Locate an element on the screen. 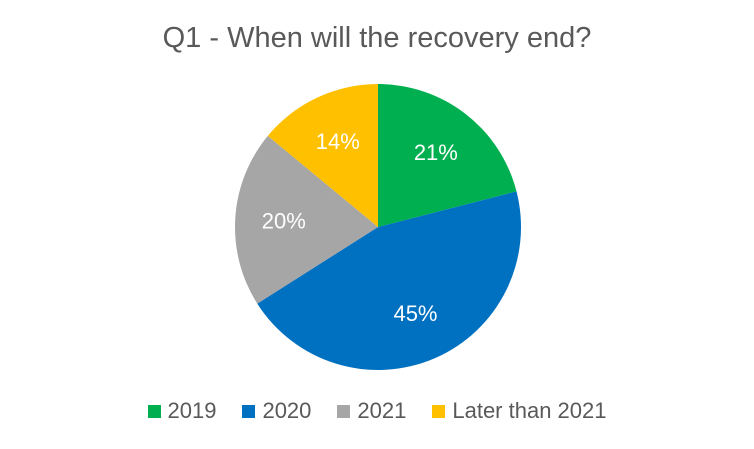 The width and height of the screenshot is (754, 449). legend-label: Later than 2021 is located at coordinates (529, 410).